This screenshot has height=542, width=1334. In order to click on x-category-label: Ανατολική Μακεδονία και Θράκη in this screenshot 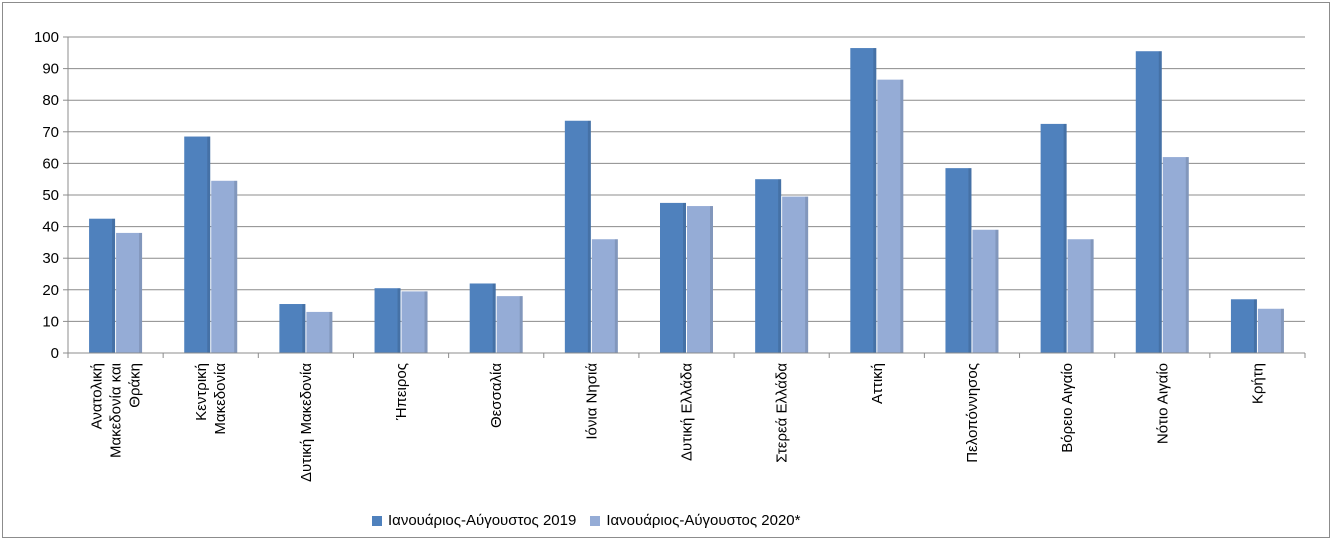, I will do `click(116, 410)`.